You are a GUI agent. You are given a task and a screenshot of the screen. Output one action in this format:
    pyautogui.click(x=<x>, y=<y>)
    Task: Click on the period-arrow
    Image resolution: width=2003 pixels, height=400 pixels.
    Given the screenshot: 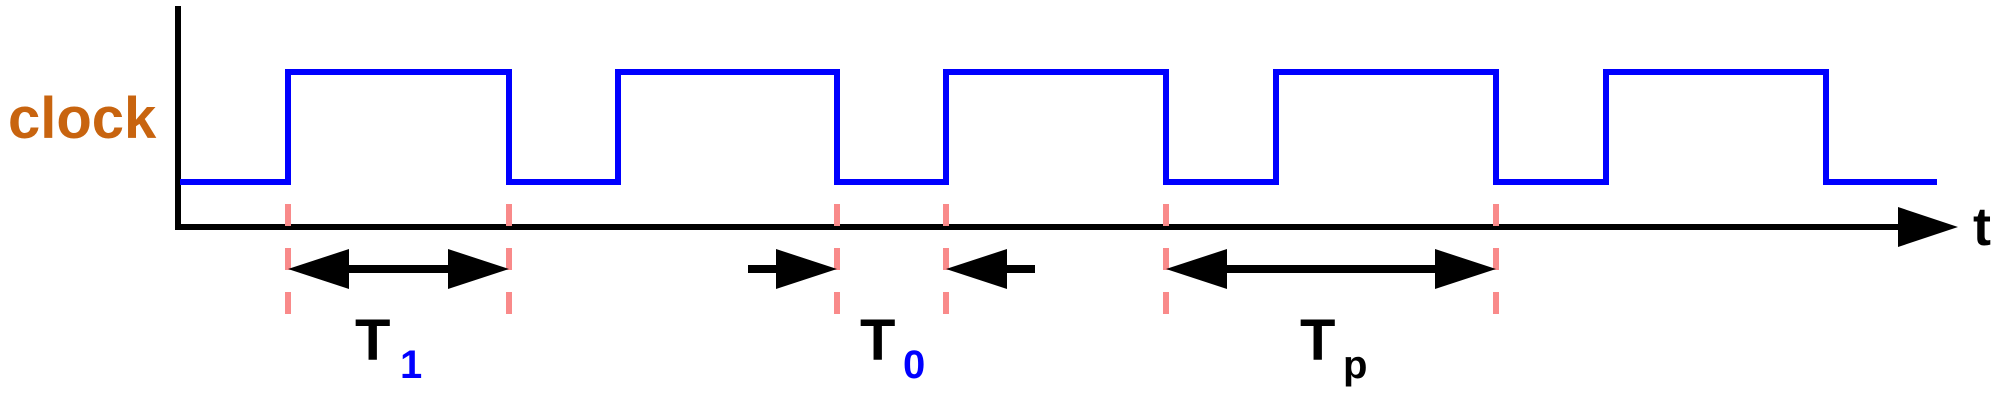 What is the action you would take?
    pyautogui.click(x=1331, y=269)
    